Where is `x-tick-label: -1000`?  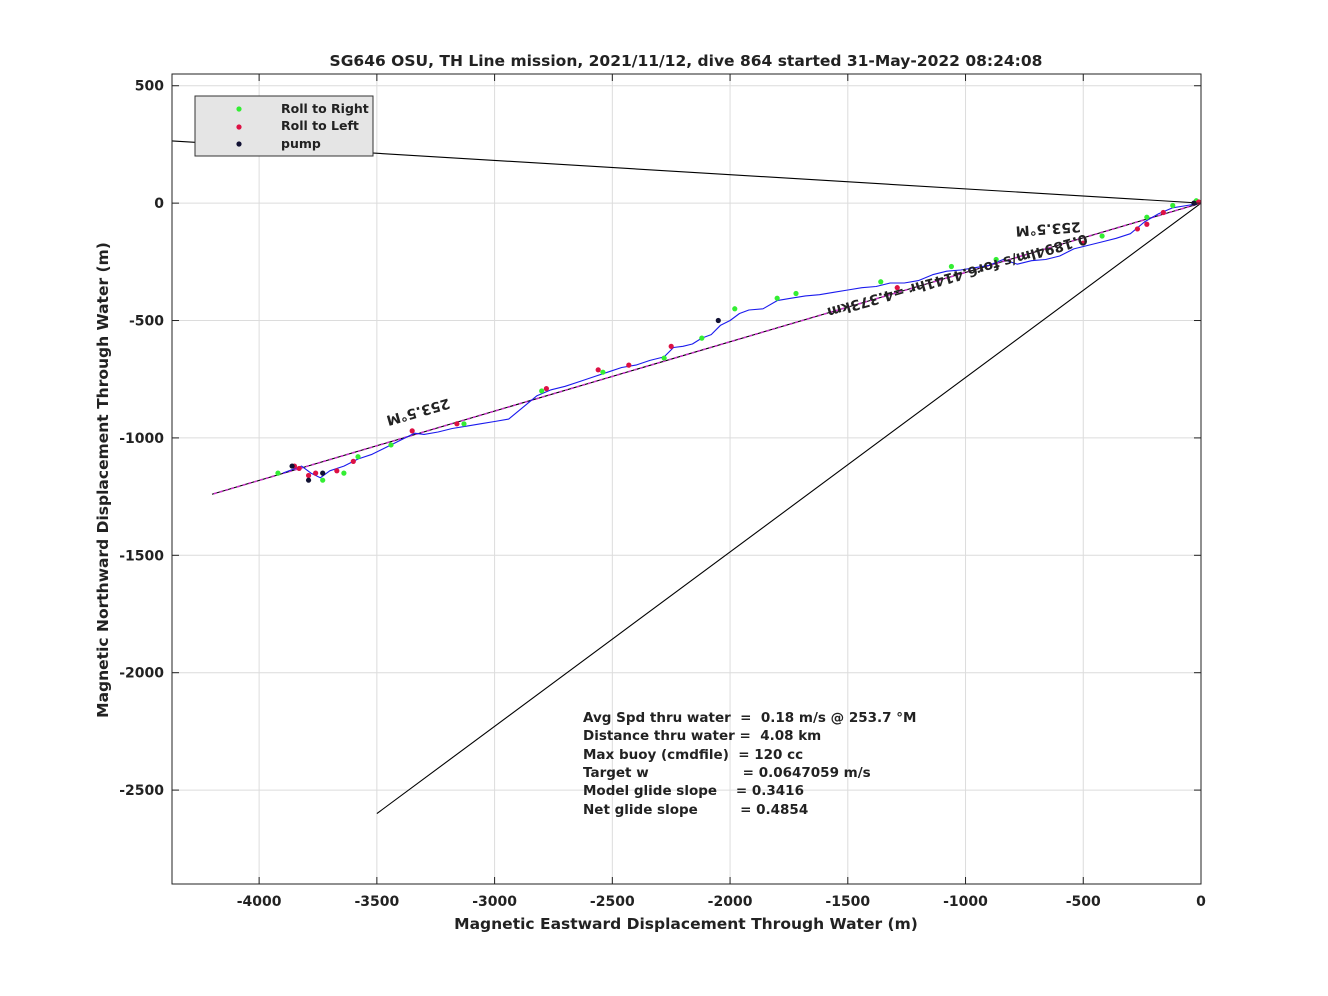 x-tick-label: -1000 is located at coordinates (965, 902).